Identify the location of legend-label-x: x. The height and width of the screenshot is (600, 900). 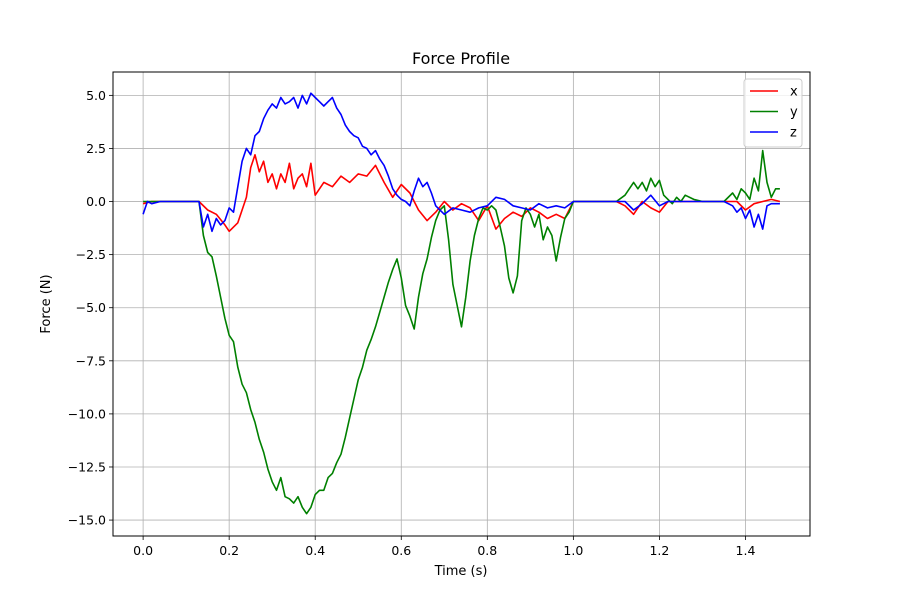
(794, 92).